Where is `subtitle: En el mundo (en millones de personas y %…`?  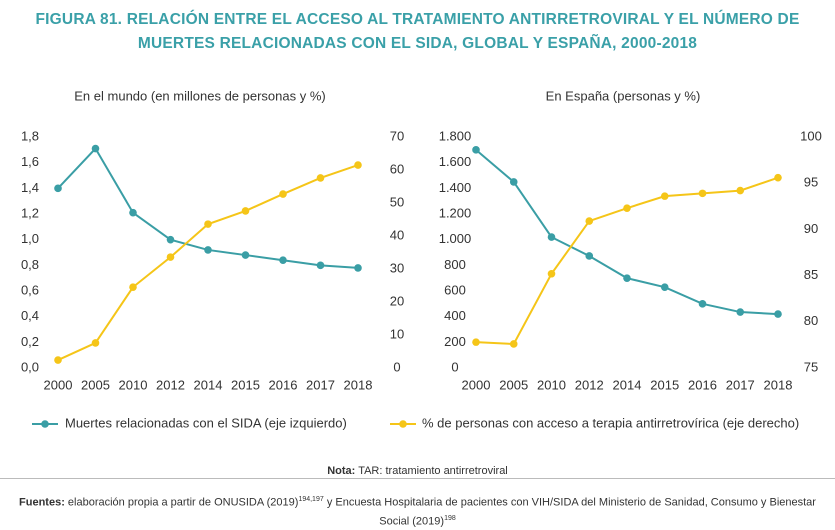
subtitle: En el mundo (en millones de personas y %… is located at coordinates (199, 95).